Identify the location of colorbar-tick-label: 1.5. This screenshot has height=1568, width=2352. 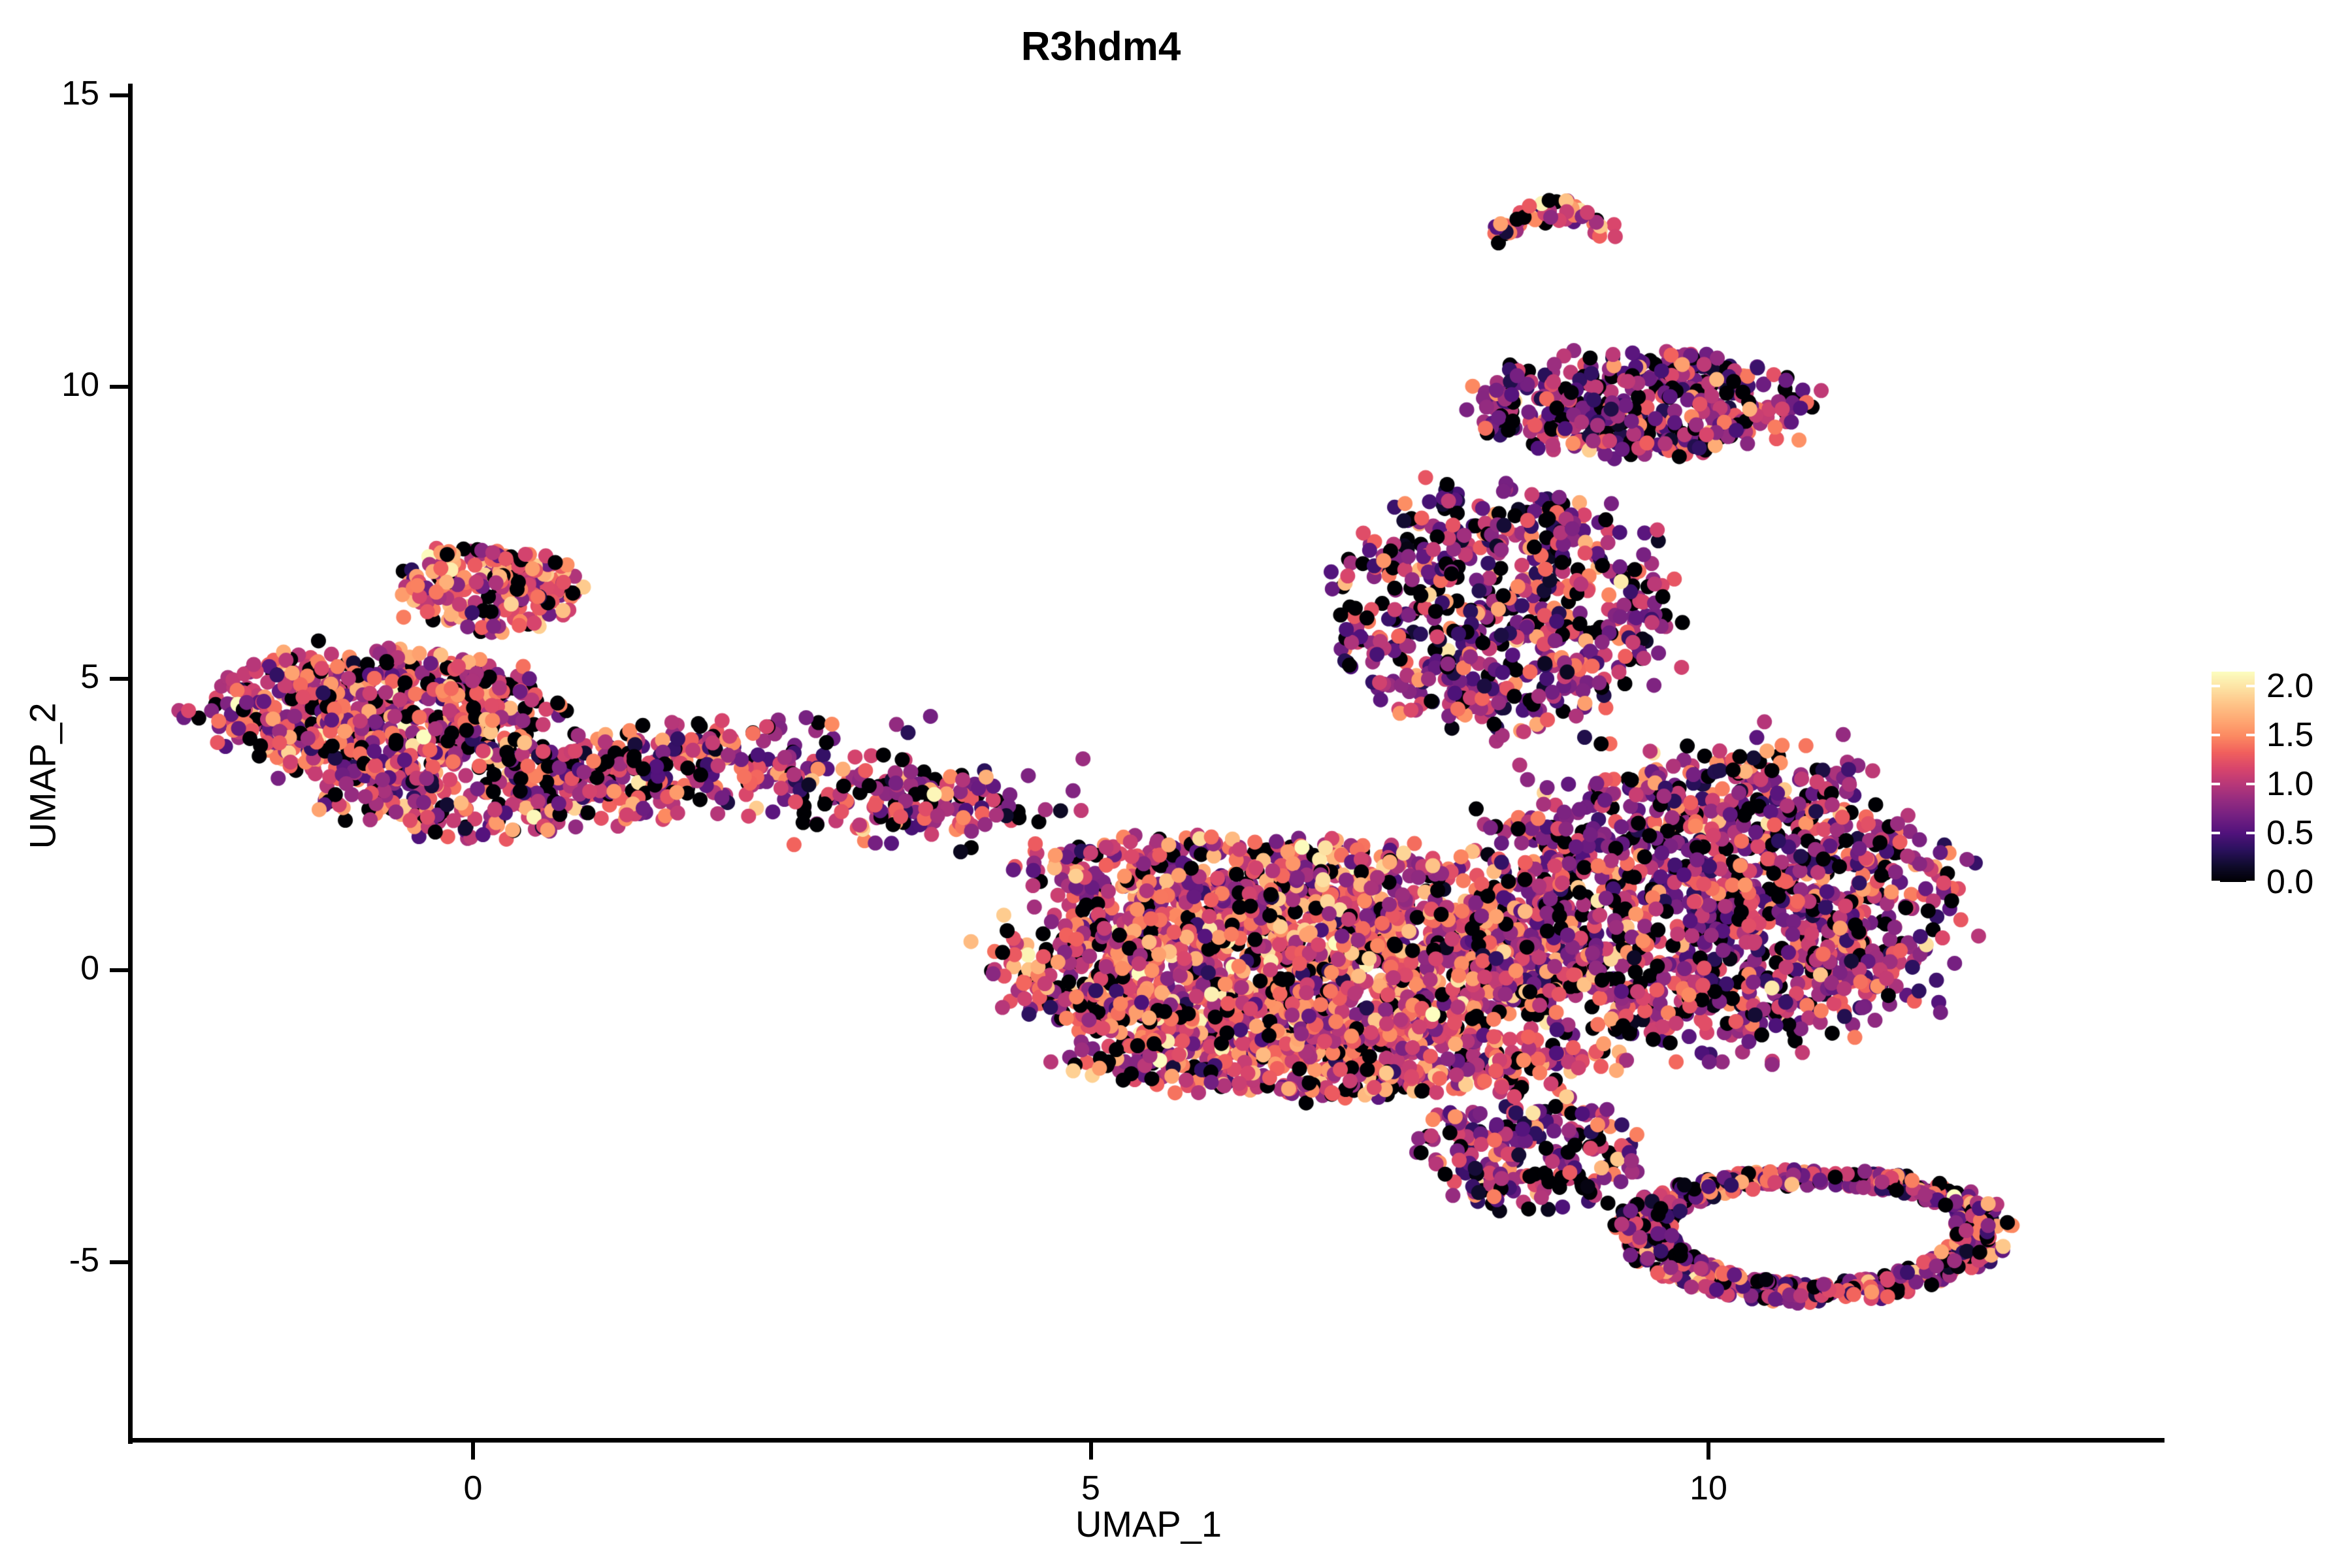
(2290, 735).